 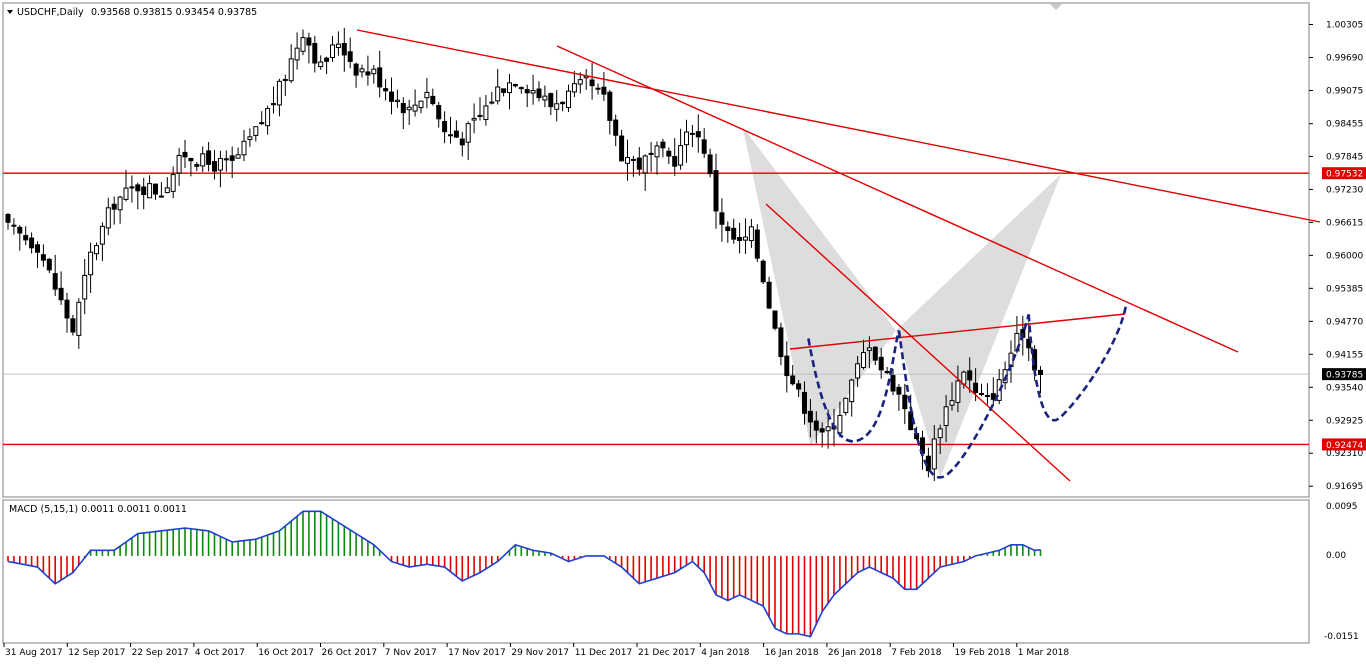 I want to click on y-tick-label: 0.95385, so click(x=1344, y=289).